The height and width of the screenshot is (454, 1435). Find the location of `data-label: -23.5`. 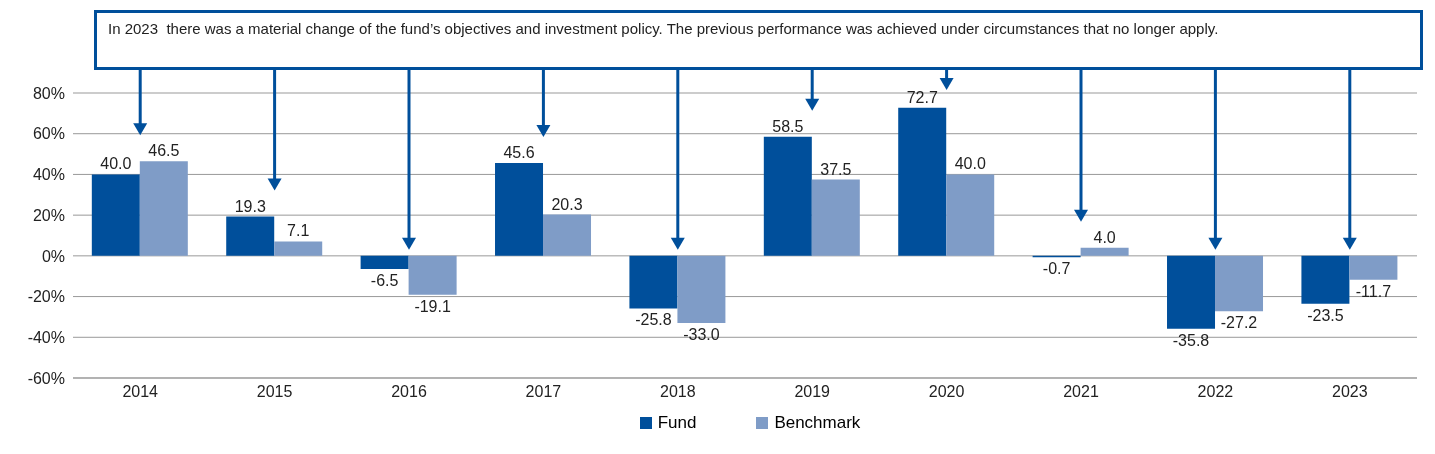

data-label: -23.5 is located at coordinates (1325, 315).